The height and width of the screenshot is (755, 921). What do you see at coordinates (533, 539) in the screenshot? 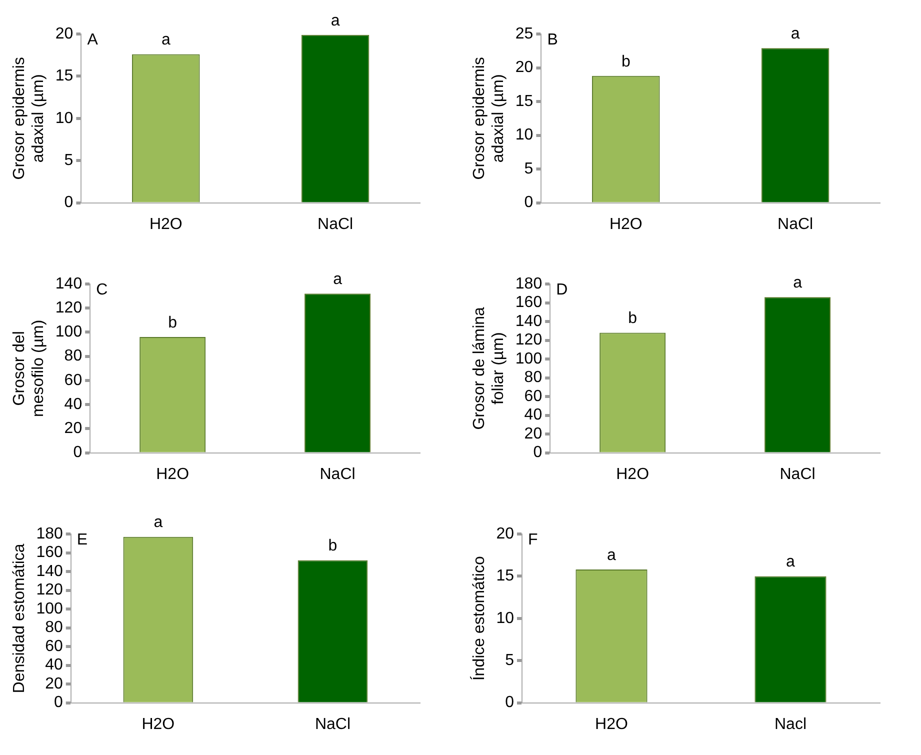
I see `annotation: F` at bounding box center [533, 539].